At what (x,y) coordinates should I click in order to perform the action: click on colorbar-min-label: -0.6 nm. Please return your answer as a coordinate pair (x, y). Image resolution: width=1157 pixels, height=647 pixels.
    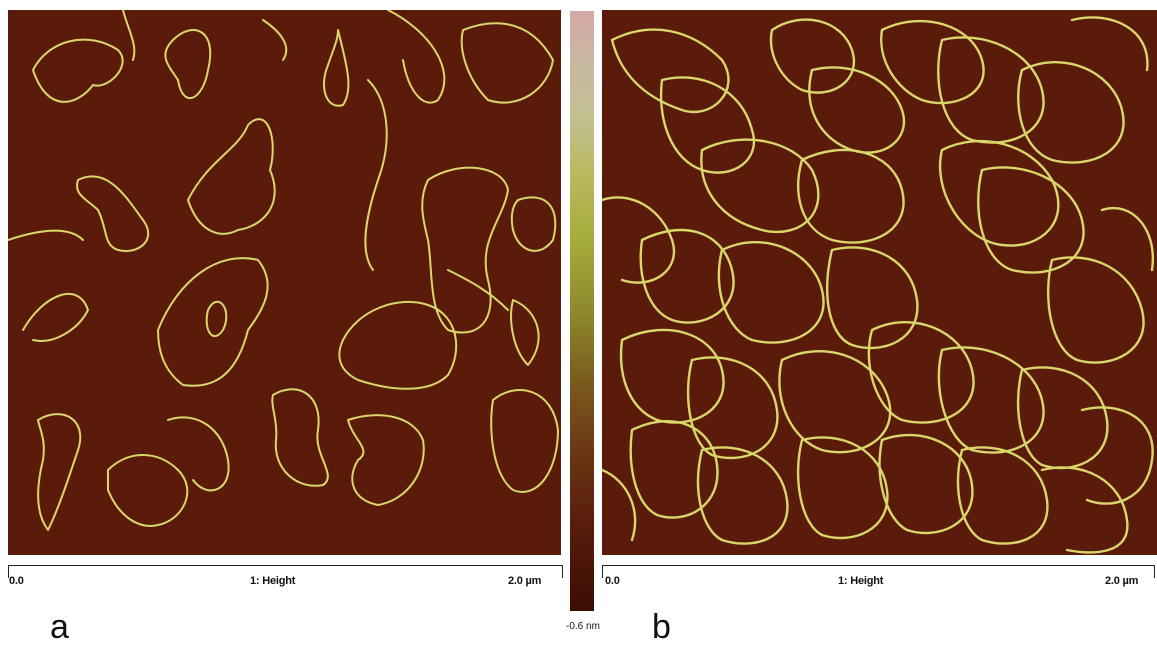
    Looking at the image, I should click on (583, 626).